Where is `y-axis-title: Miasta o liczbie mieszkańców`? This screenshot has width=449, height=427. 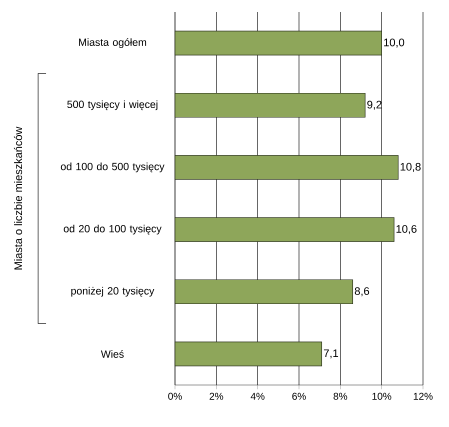
y-axis-title: Miasta o liczbie mieszkańców is located at coordinates (18, 198).